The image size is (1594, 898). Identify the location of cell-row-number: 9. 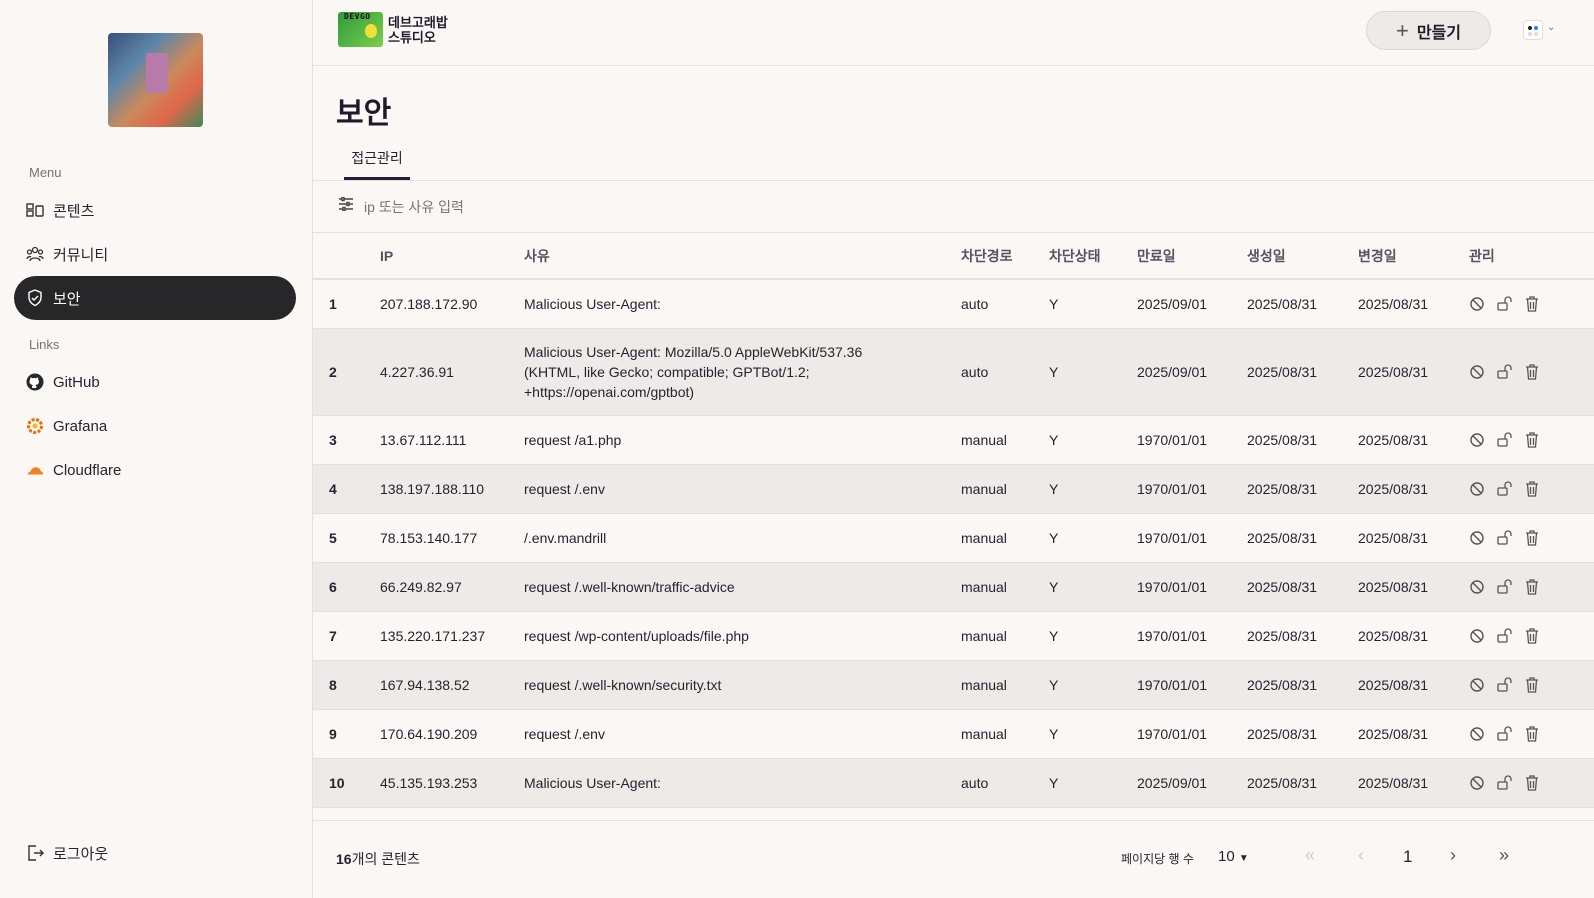
(346, 734).